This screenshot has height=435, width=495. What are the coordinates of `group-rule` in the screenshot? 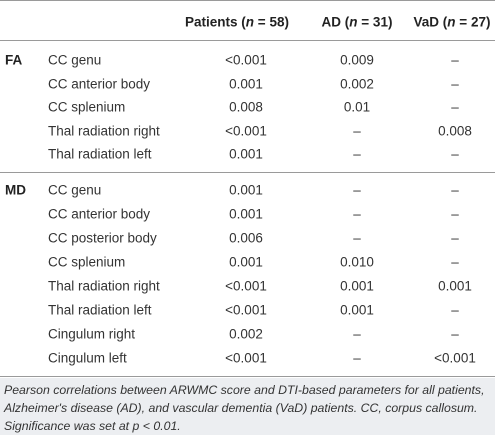 It's located at (247, 172).